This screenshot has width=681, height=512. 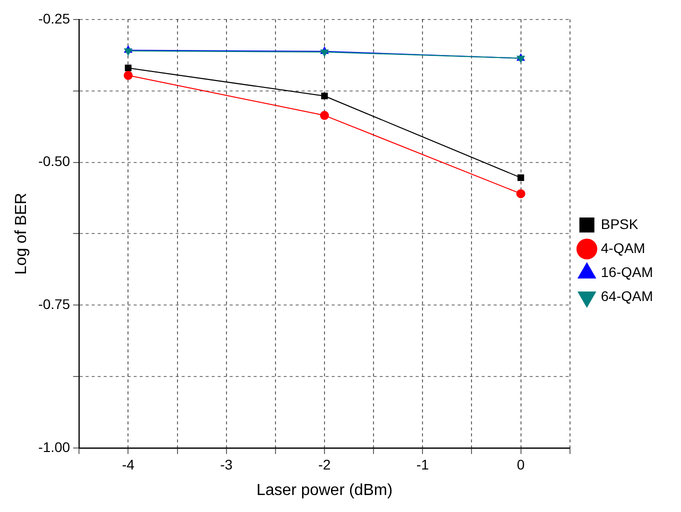 What do you see at coordinates (54, 161) in the screenshot?
I see `y-tick-label: -0.50` at bounding box center [54, 161].